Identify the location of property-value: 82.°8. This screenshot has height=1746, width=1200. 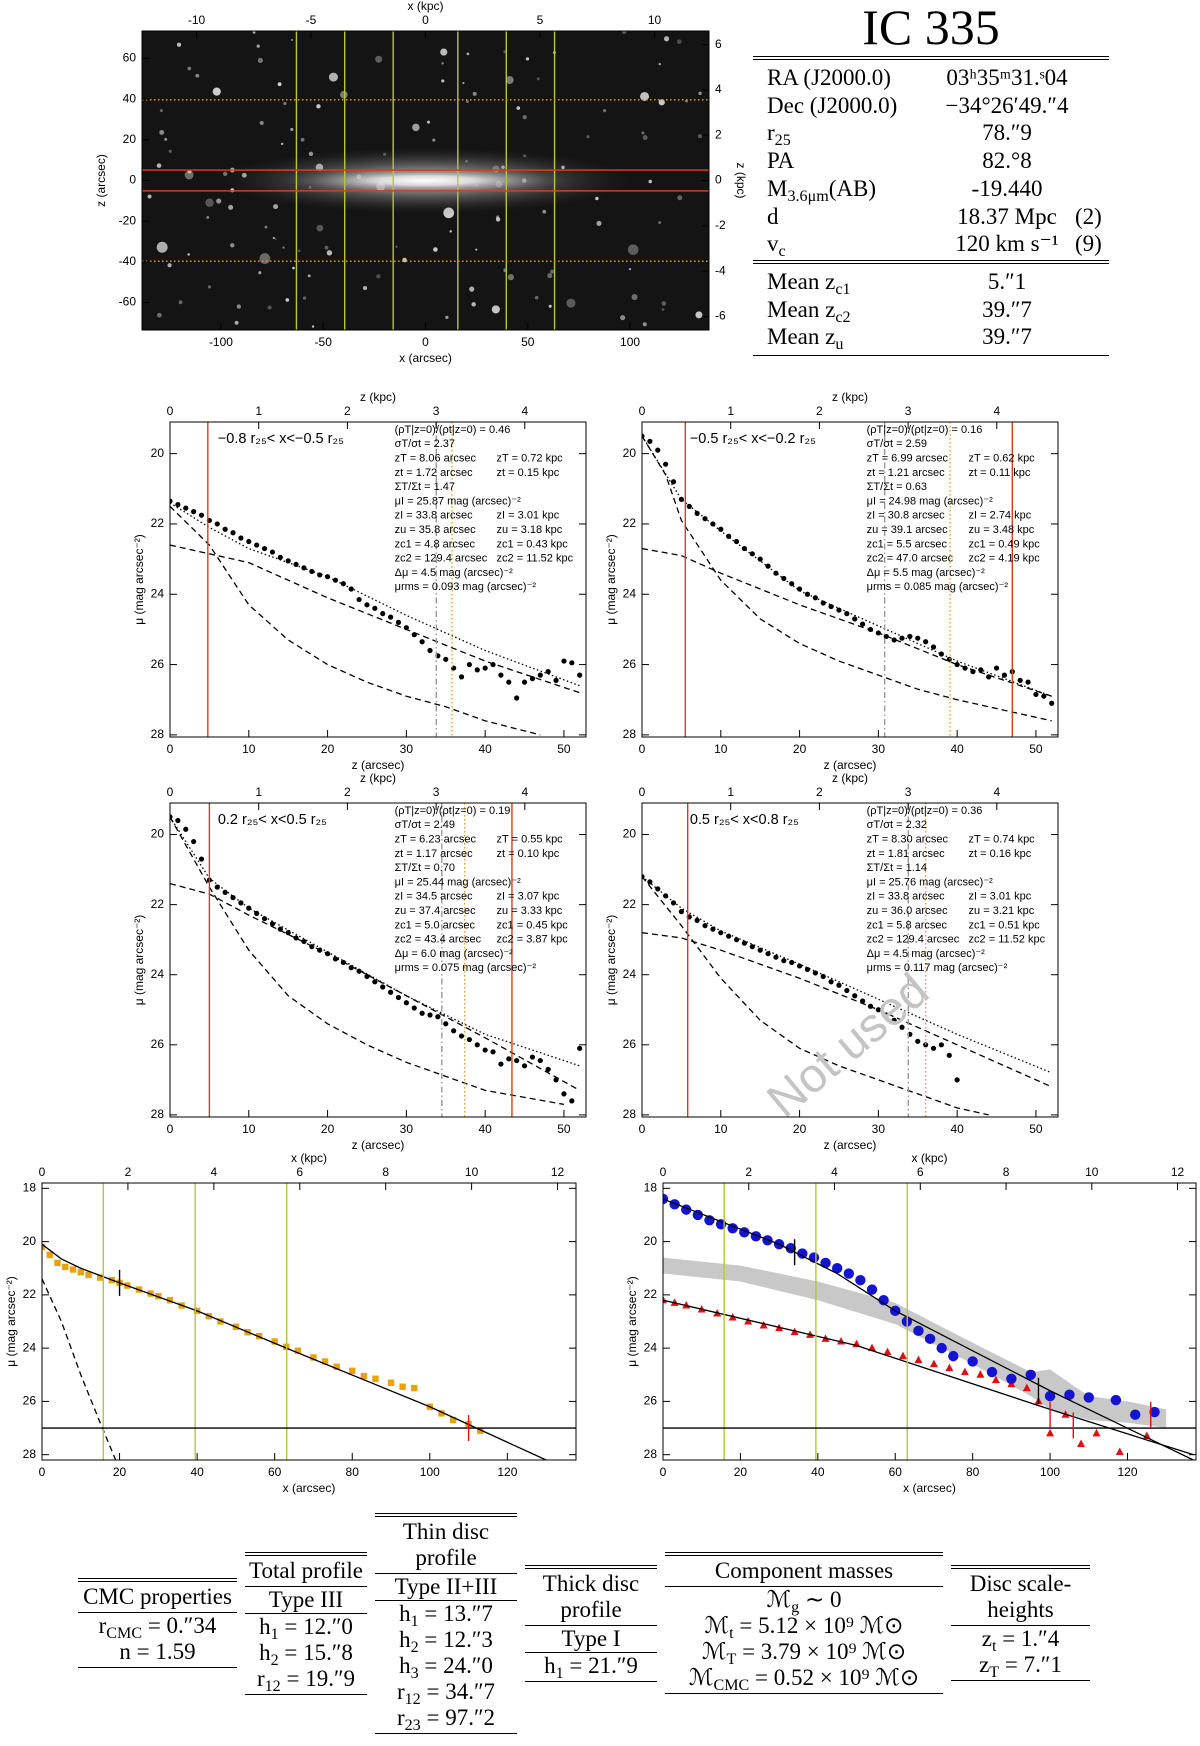
(1007, 161).